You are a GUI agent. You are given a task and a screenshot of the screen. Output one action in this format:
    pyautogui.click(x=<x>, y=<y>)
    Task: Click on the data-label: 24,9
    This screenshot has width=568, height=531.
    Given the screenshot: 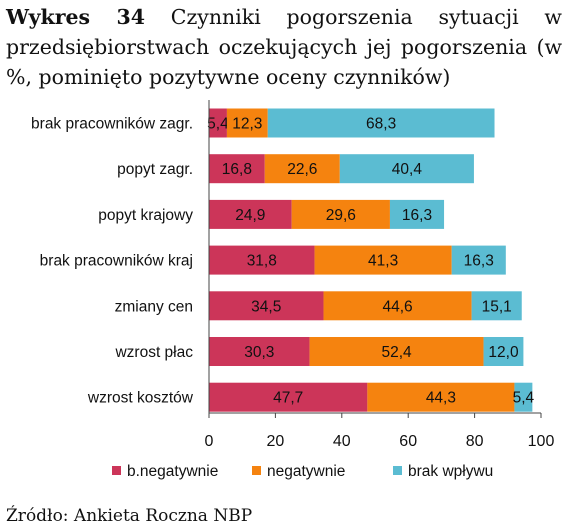 What is the action you would take?
    pyautogui.click(x=250, y=215)
    